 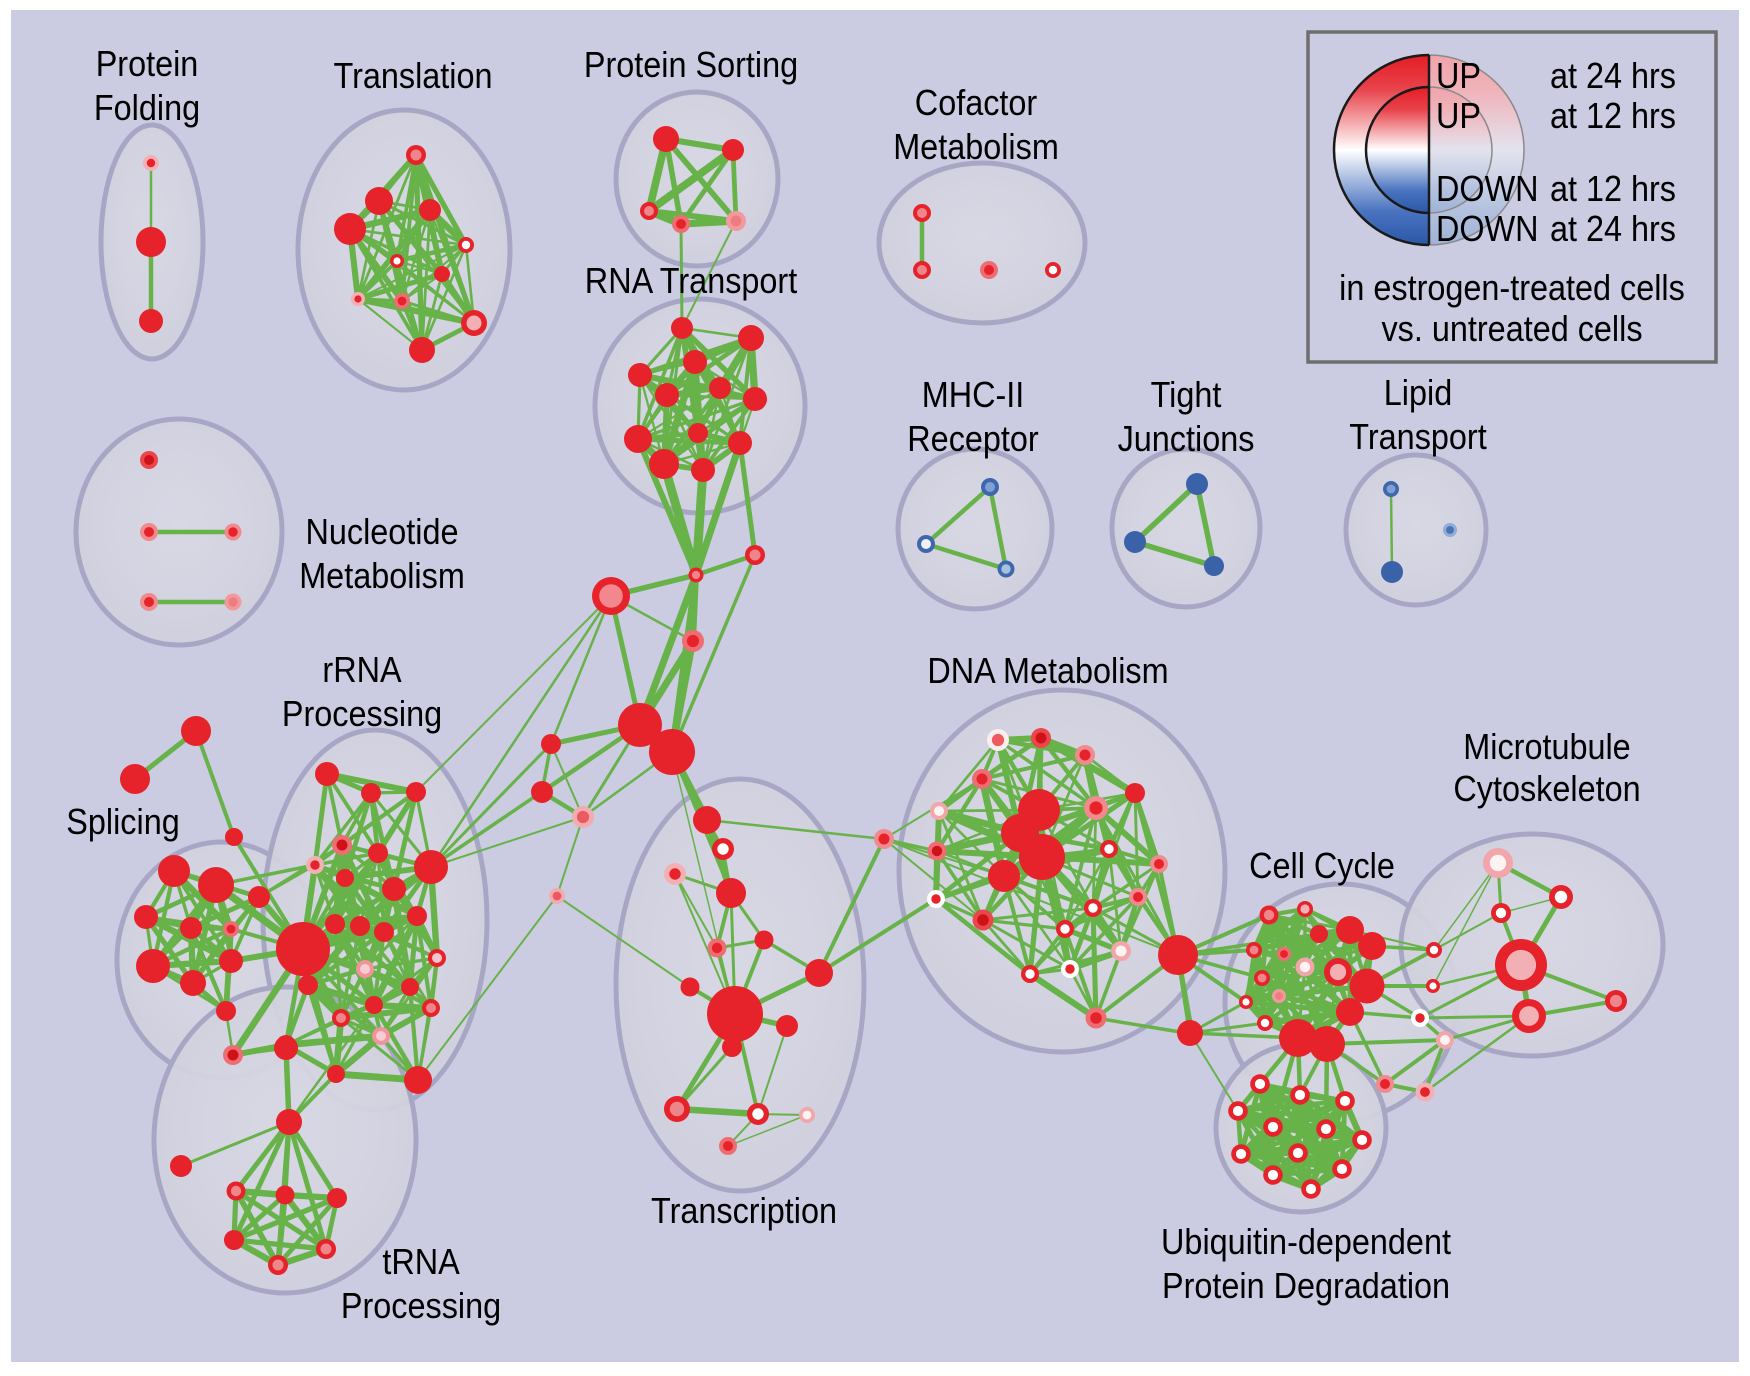 What do you see at coordinates (147, 64) in the screenshot?
I see `svg-text: Protein` at bounding box center [147, 64].